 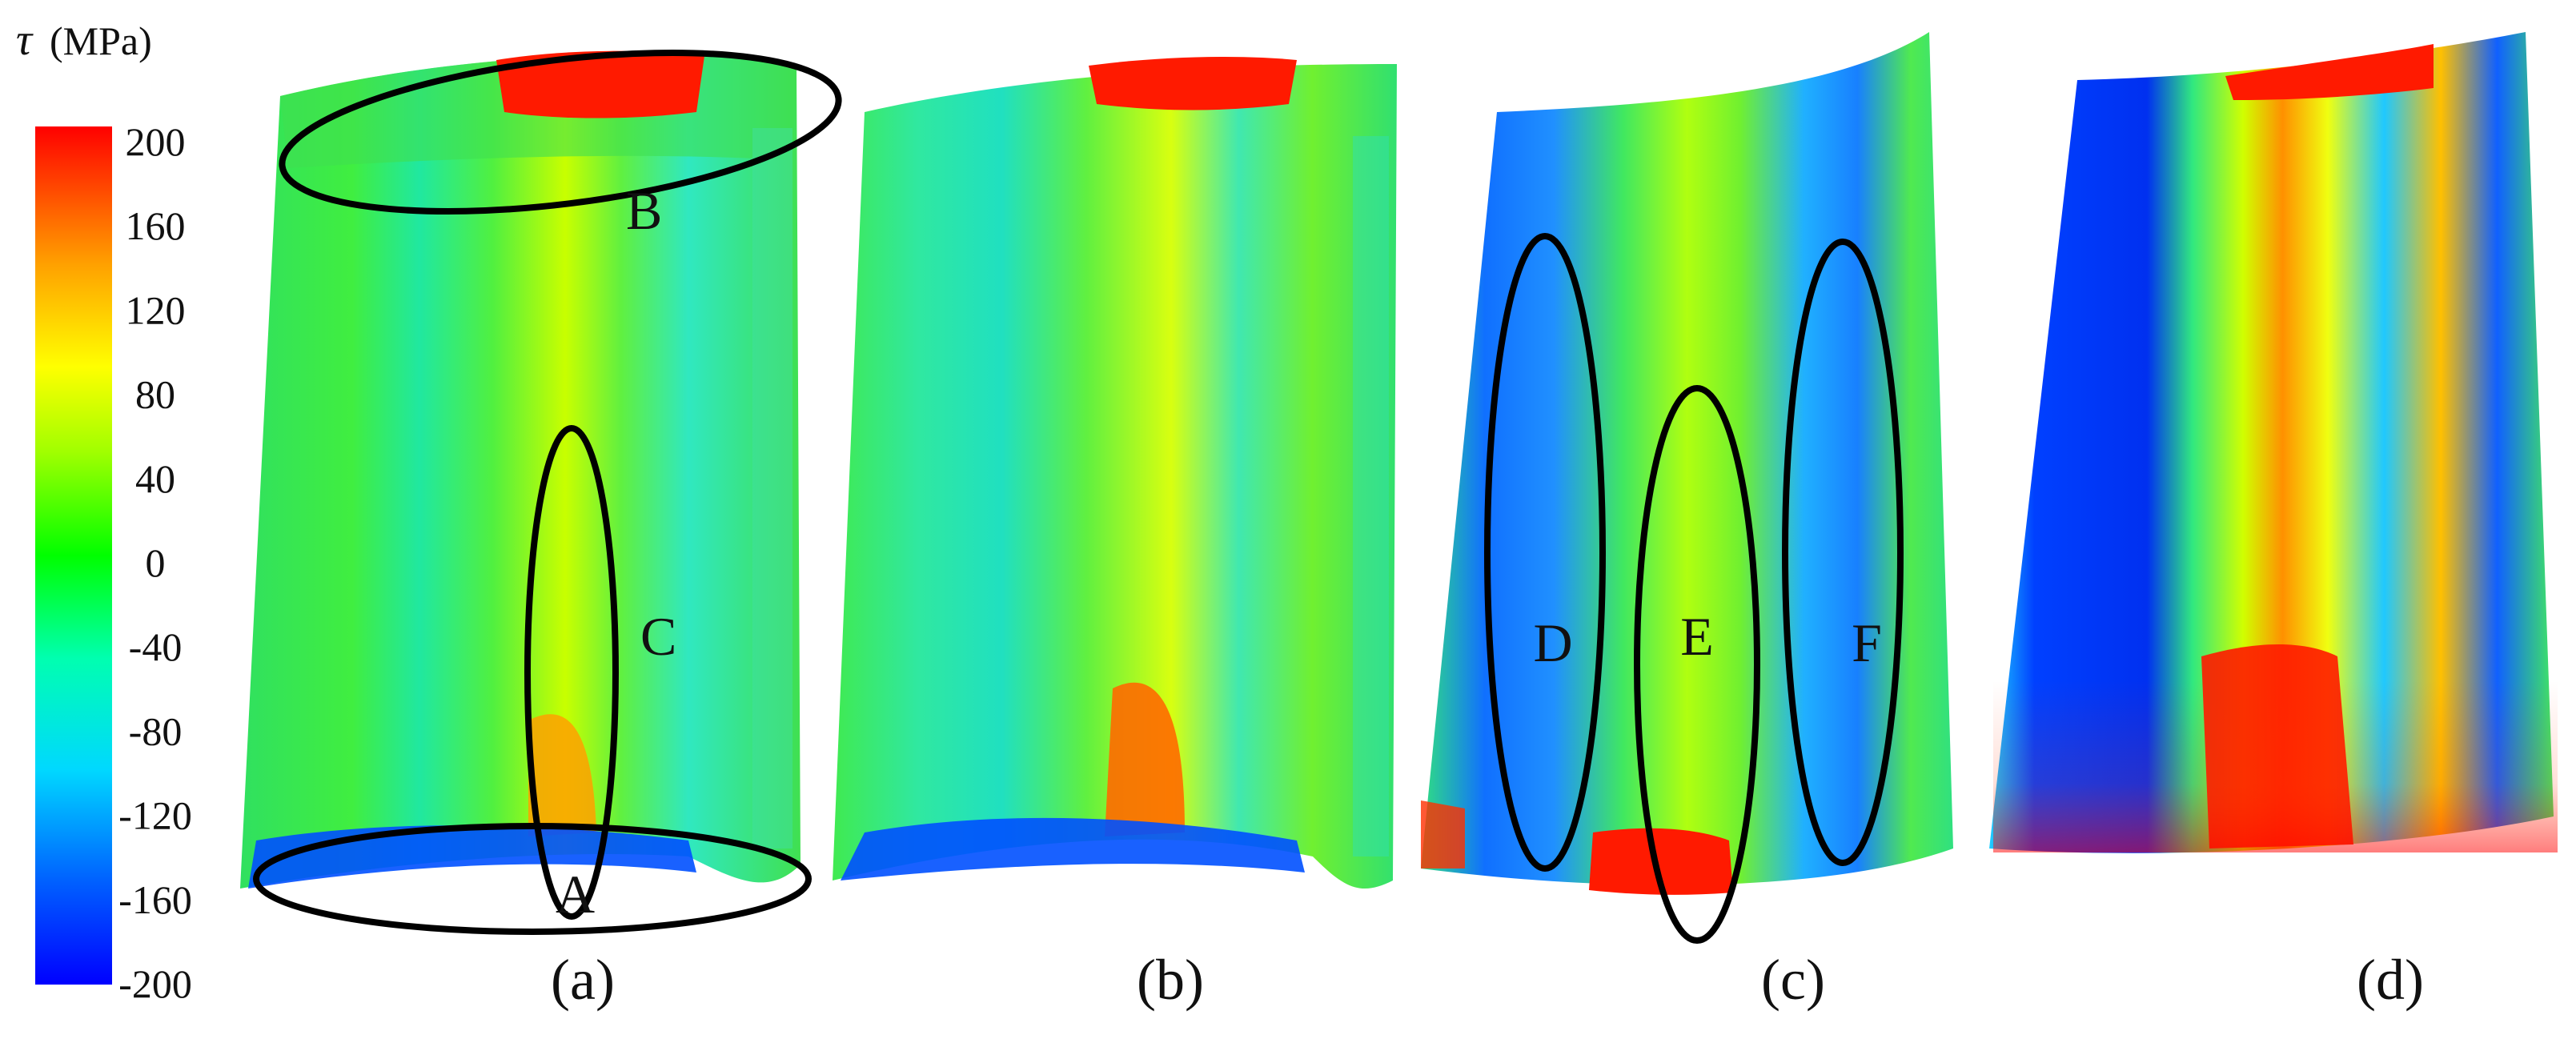 What do you see at coordinates (155, 984) in the screenshot?
I see `colorbar-tick-label: -200` at bounding box center [155, 984].